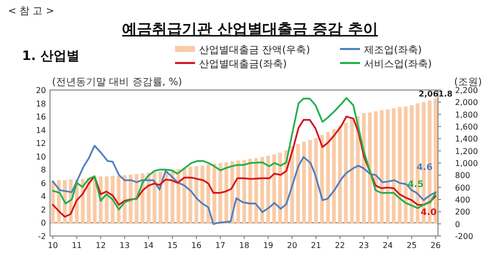  I want to click on y-tick-label: 18, so click(41, 103).